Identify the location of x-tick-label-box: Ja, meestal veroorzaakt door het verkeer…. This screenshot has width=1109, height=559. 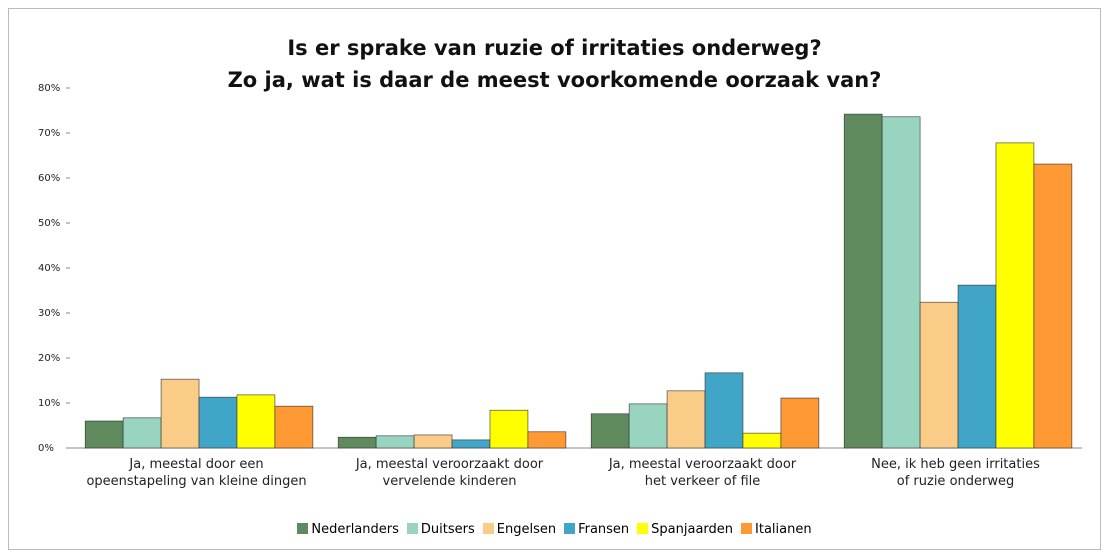
(702, 473).